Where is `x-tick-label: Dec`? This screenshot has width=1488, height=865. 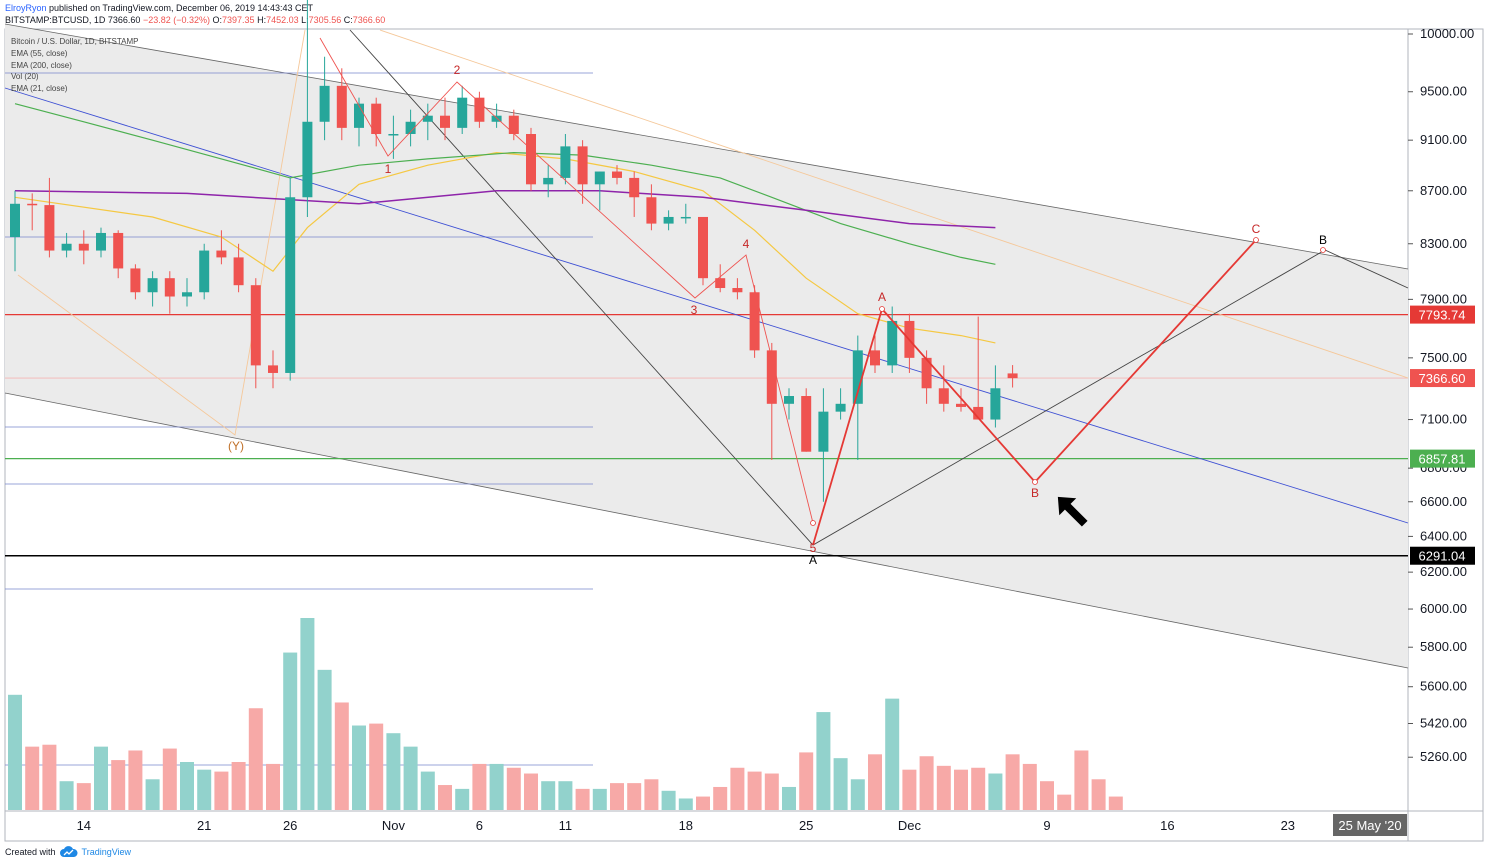 x-tick-label: Dec is located at coordinates (910, 825).